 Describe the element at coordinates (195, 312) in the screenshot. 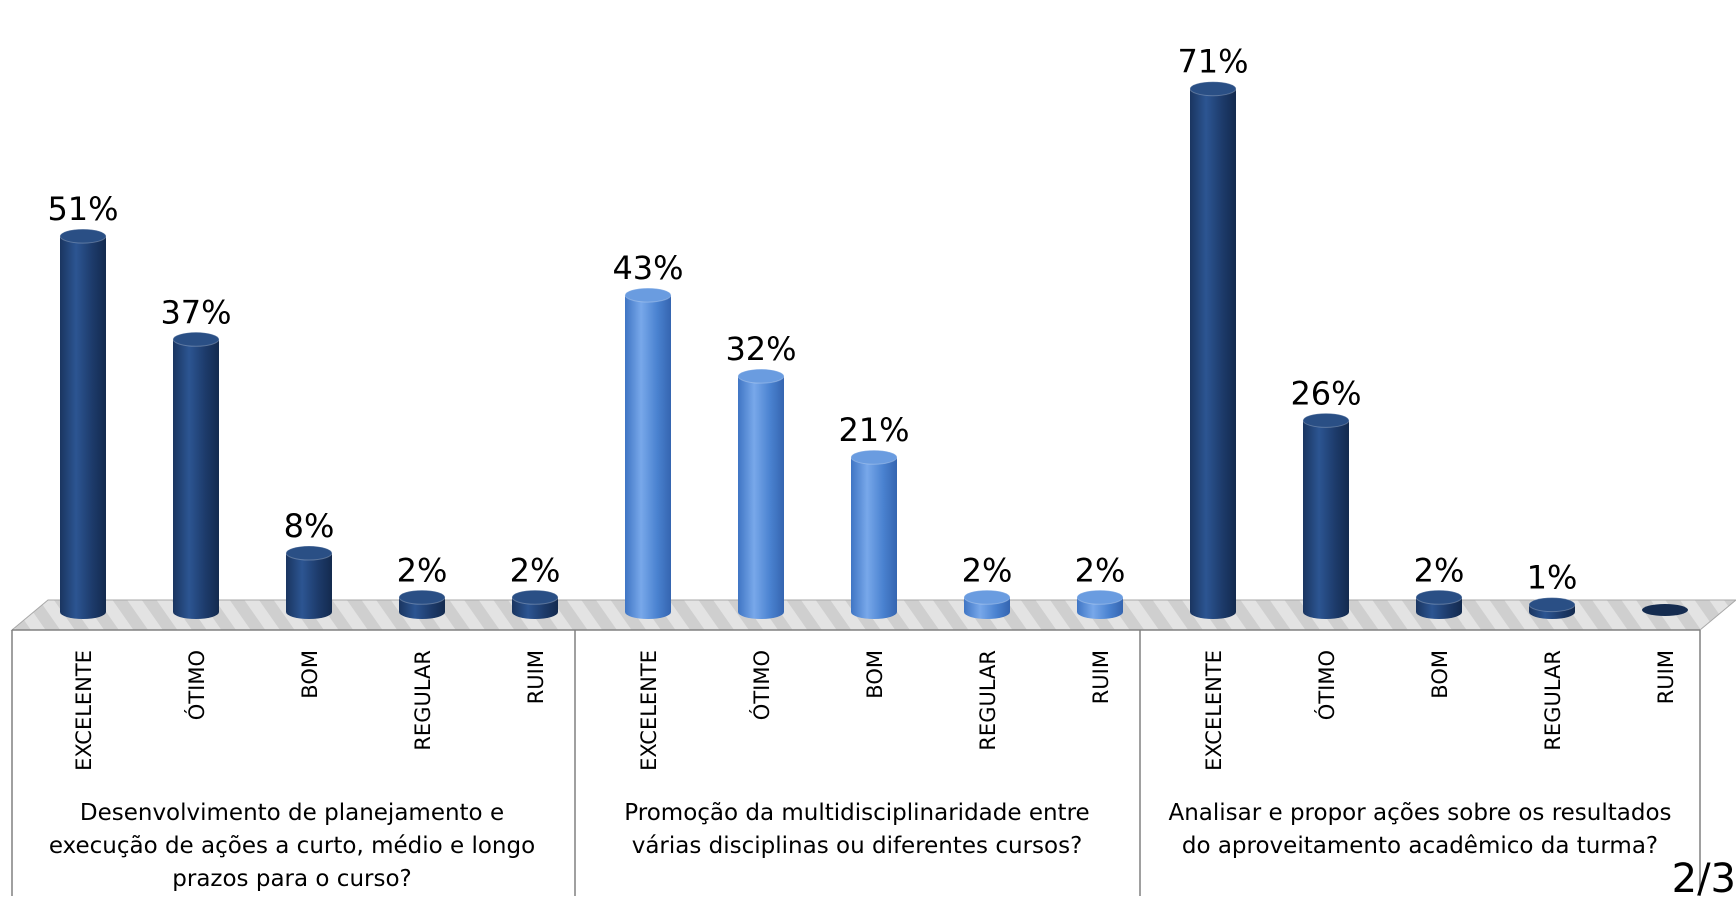

I see `value-label: 37%` at that location.